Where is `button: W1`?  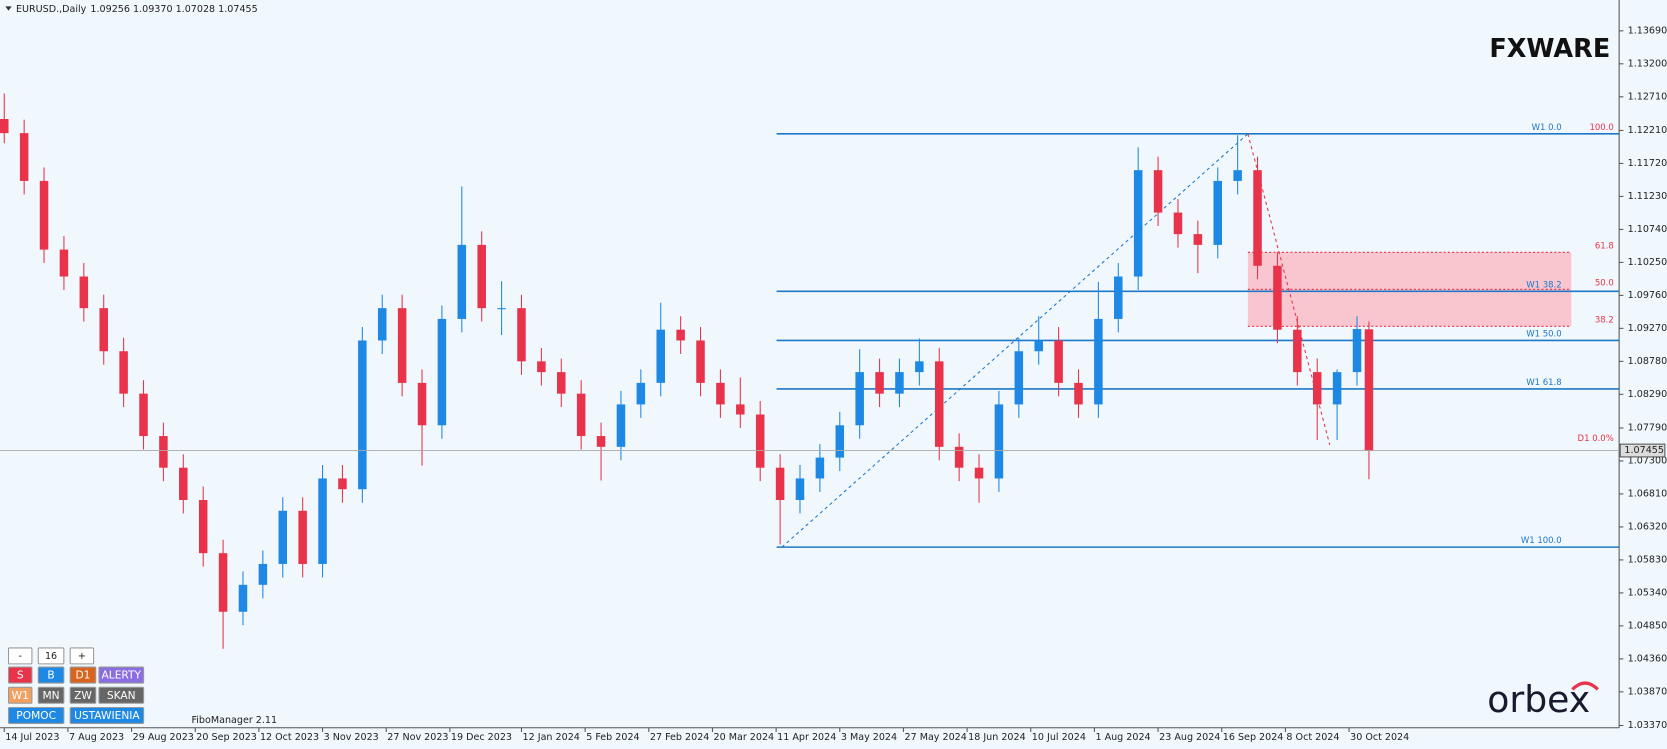
button: W1 is located at coordinates (20, 695).